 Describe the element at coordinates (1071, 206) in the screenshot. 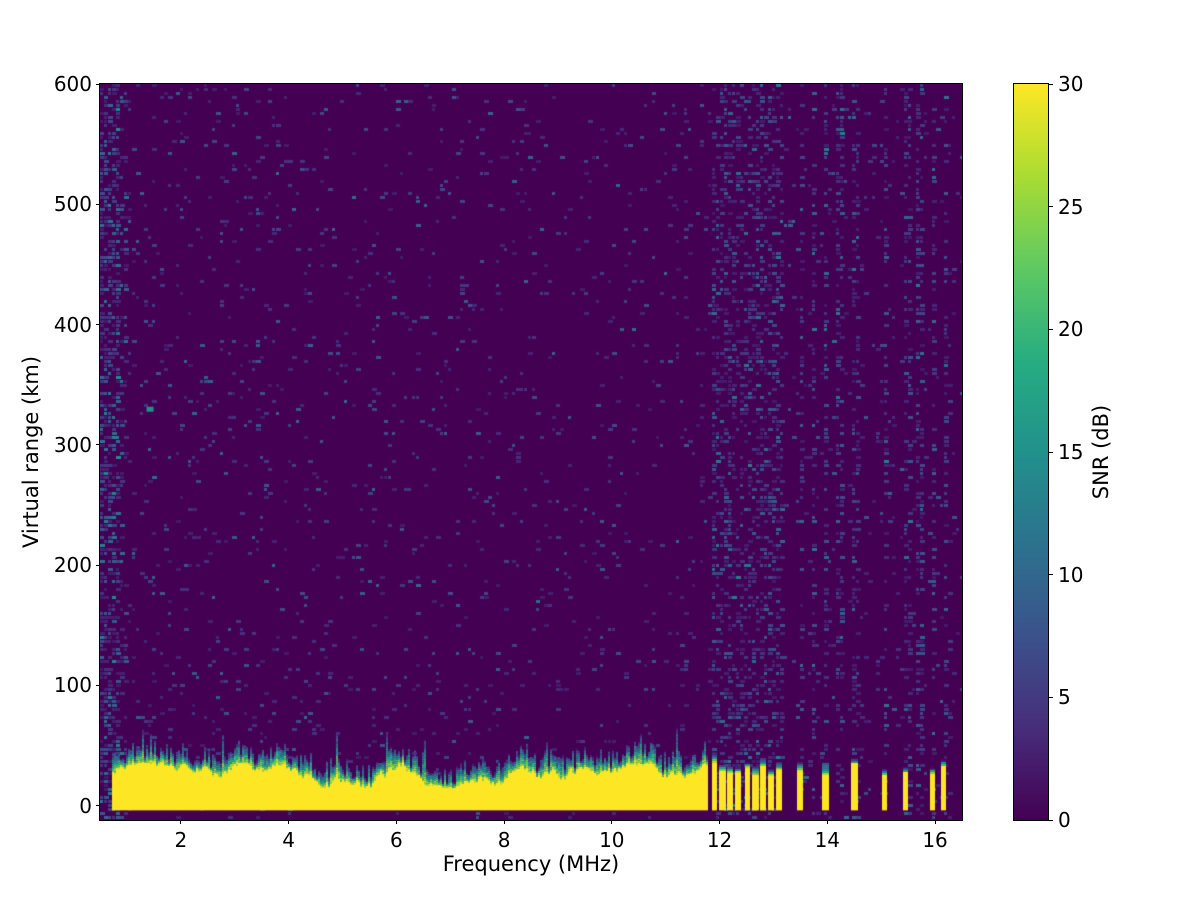

I see `colorbar-tick-label: 25` at that location.